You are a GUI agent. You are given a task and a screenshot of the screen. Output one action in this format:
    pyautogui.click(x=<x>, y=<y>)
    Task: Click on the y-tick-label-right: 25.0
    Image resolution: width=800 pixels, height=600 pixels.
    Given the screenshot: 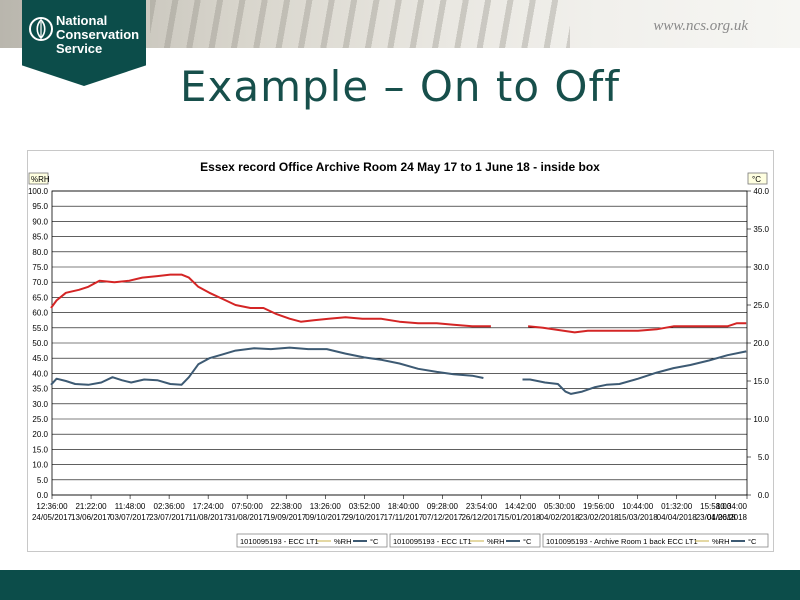 What is the action you would take?
    pyautogui.click(x=761, y=305)
    